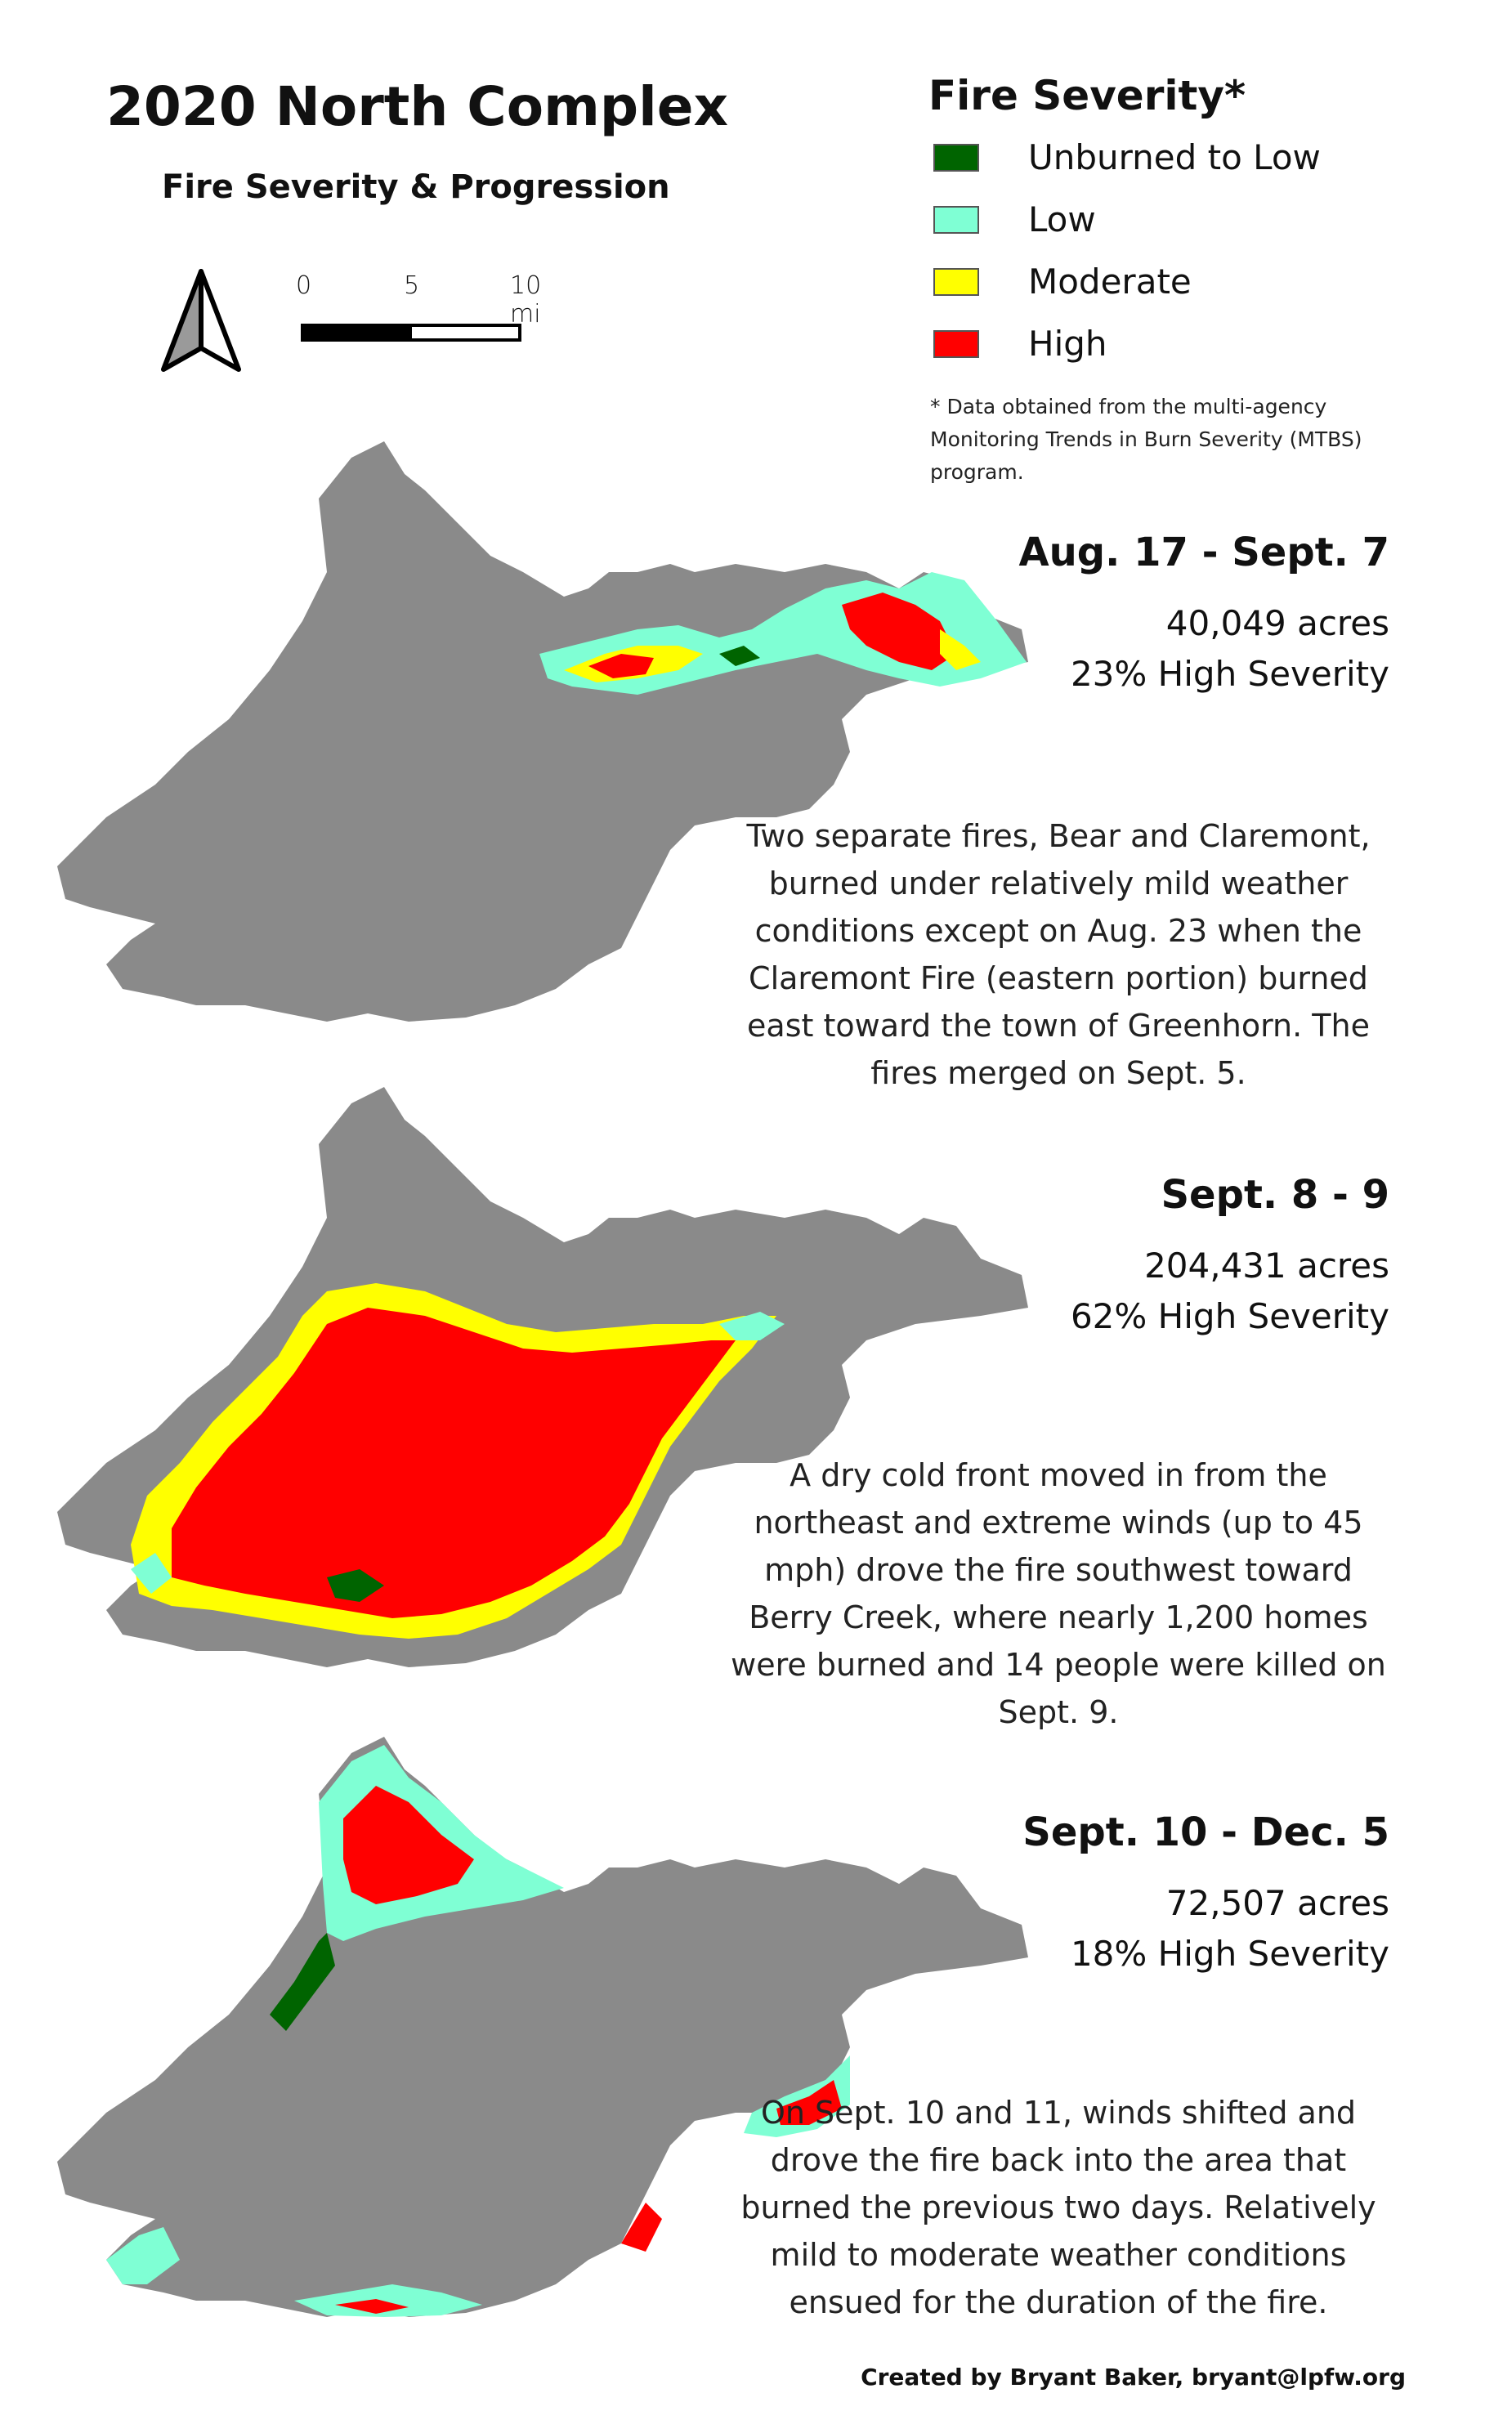 The image size is (1512, 2411). Describe the element at coordinates (1067, 344) in the screenshot. I see `legend-label: High` at that location.